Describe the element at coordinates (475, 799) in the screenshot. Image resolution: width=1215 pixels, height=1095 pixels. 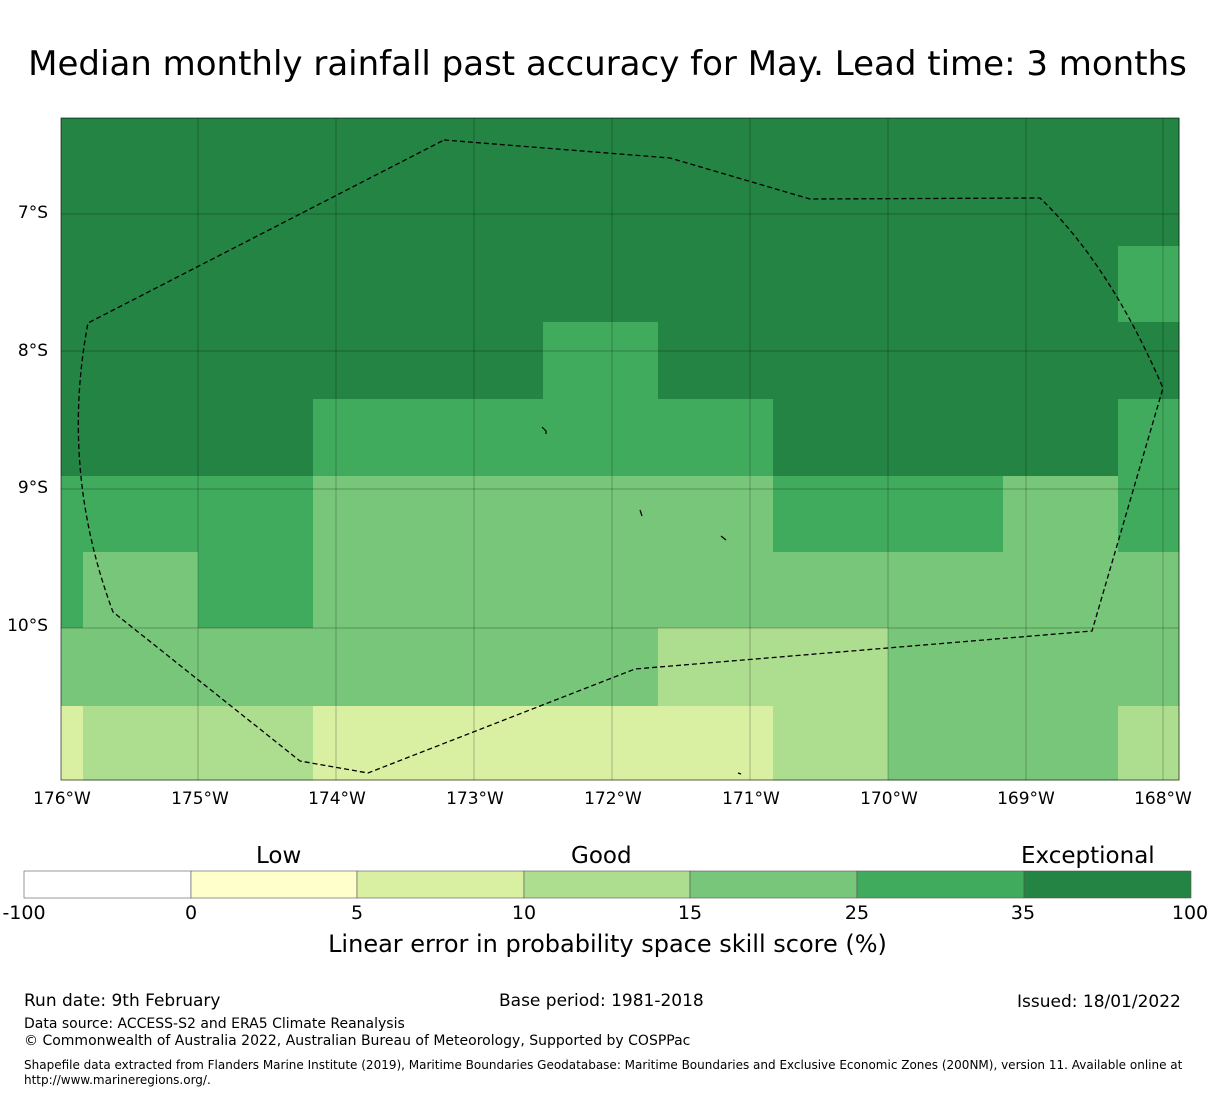
I see `lon-label-173w: 173°W` at that location.